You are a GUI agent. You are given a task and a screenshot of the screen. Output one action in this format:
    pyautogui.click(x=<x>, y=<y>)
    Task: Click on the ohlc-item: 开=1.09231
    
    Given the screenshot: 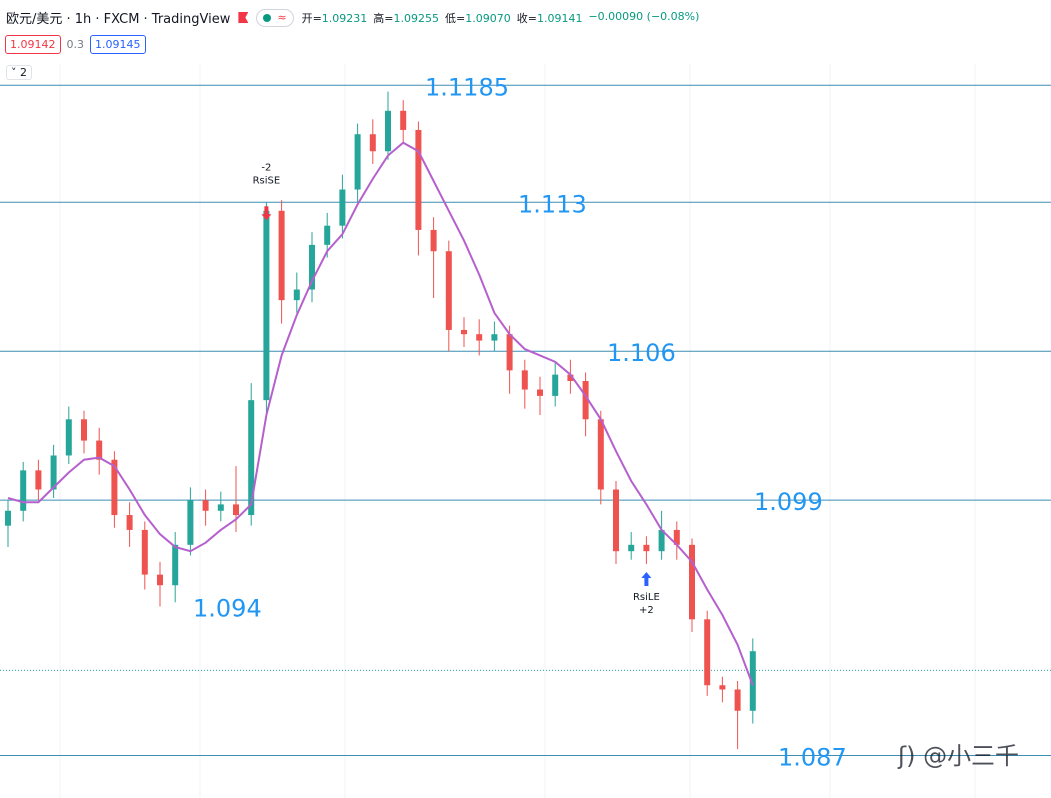 What is the action you would take?
    pyautogui.click(x=335, y=18)
    